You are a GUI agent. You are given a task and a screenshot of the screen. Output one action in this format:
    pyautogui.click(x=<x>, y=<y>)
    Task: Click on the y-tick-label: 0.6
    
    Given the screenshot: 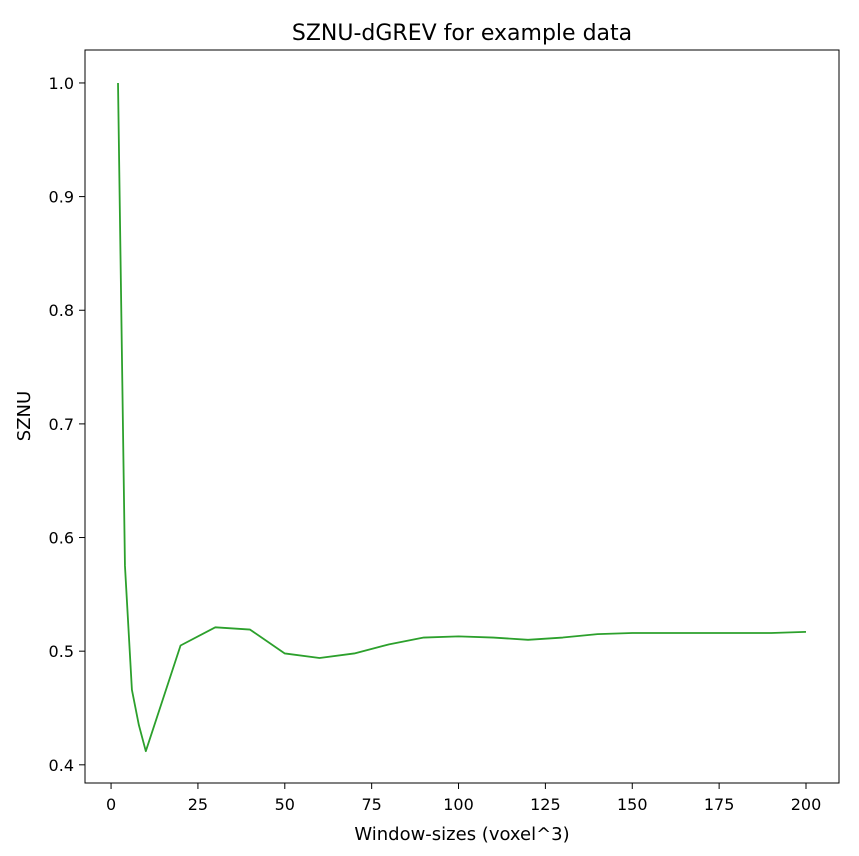 What is the action you would take?
    pyautogui.click(x=61, y=538)
    